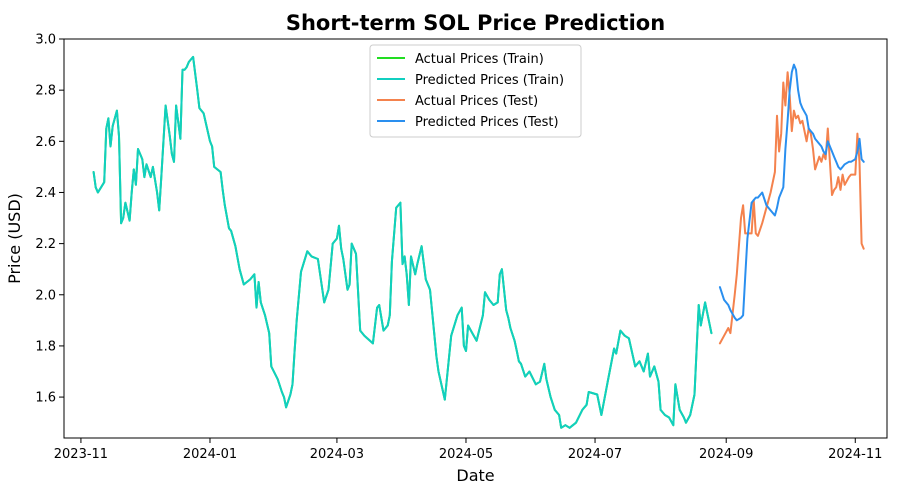  I want to click on x-tick-label: 2024-09, so click(726, 454).